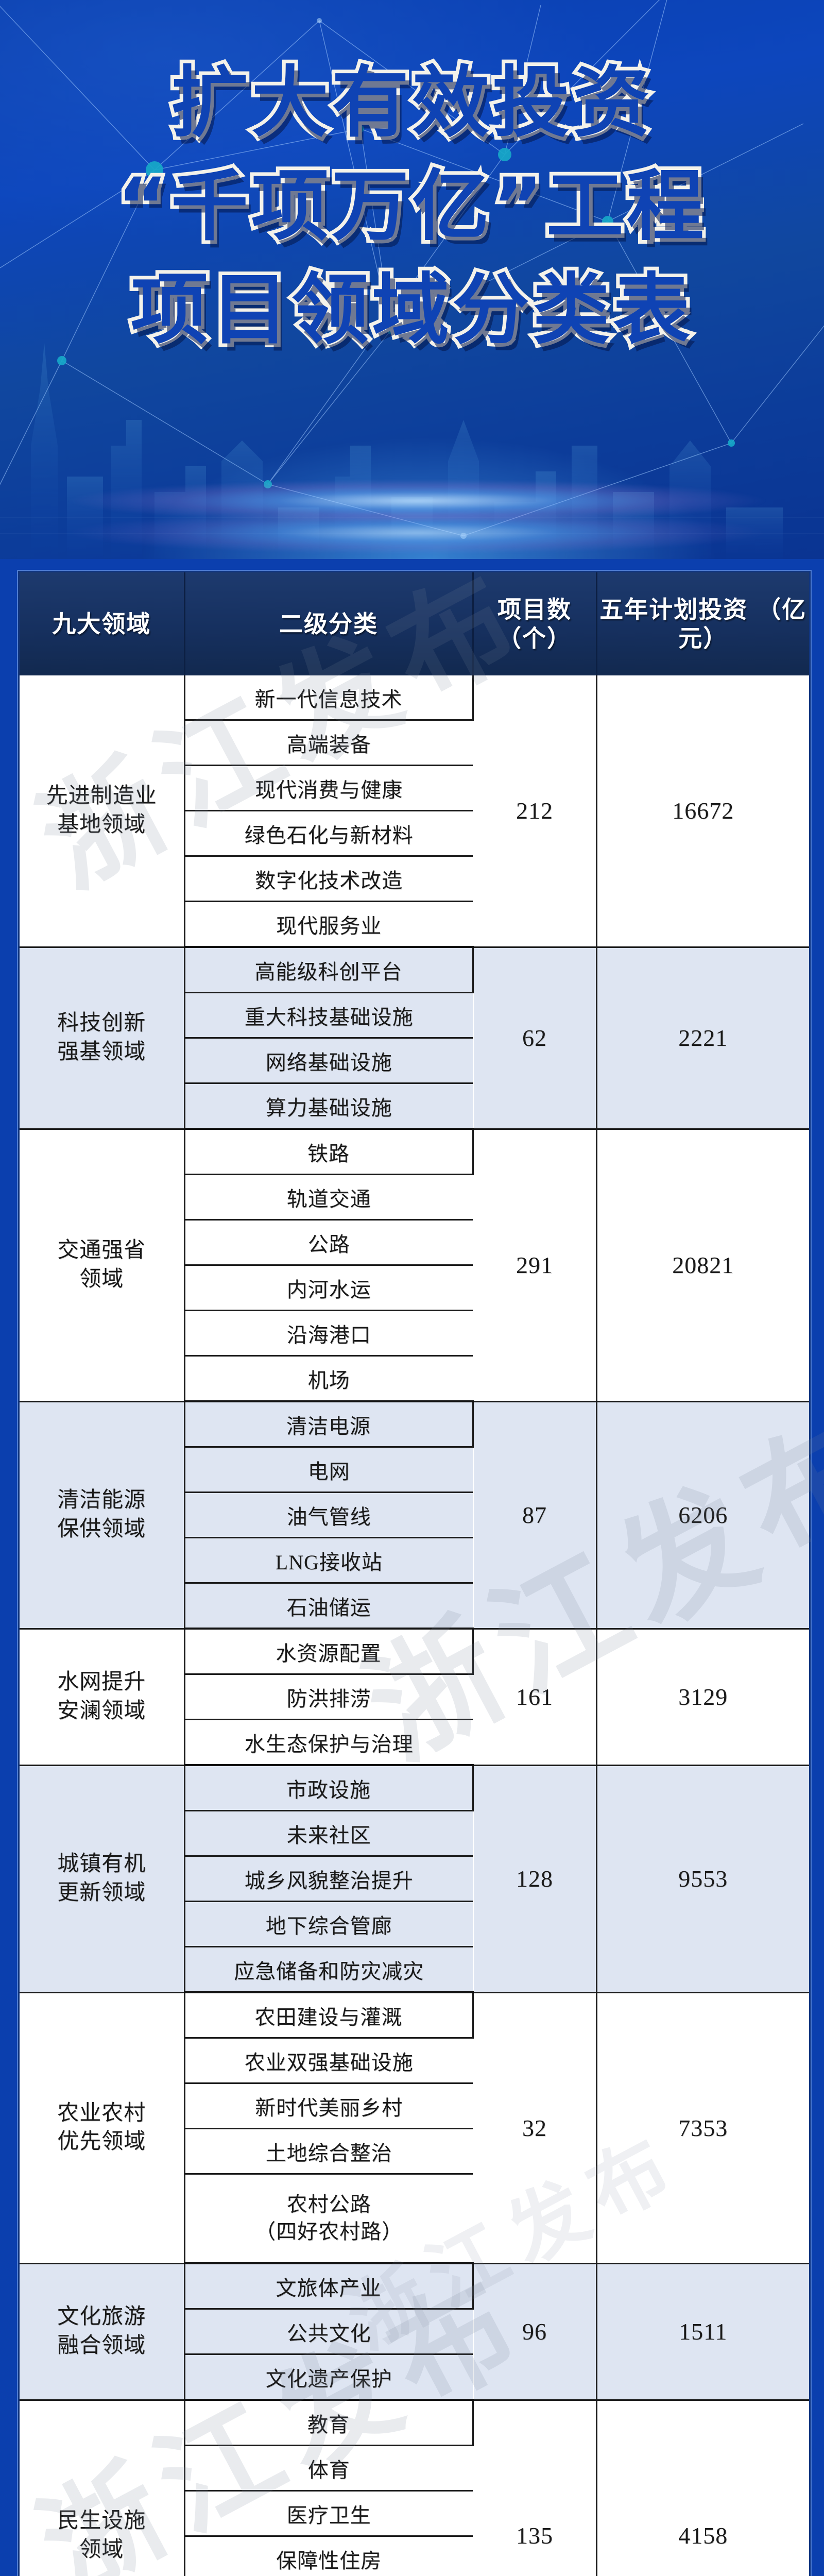  I want to click on cell-investment: 20821, so click(703, 1265).